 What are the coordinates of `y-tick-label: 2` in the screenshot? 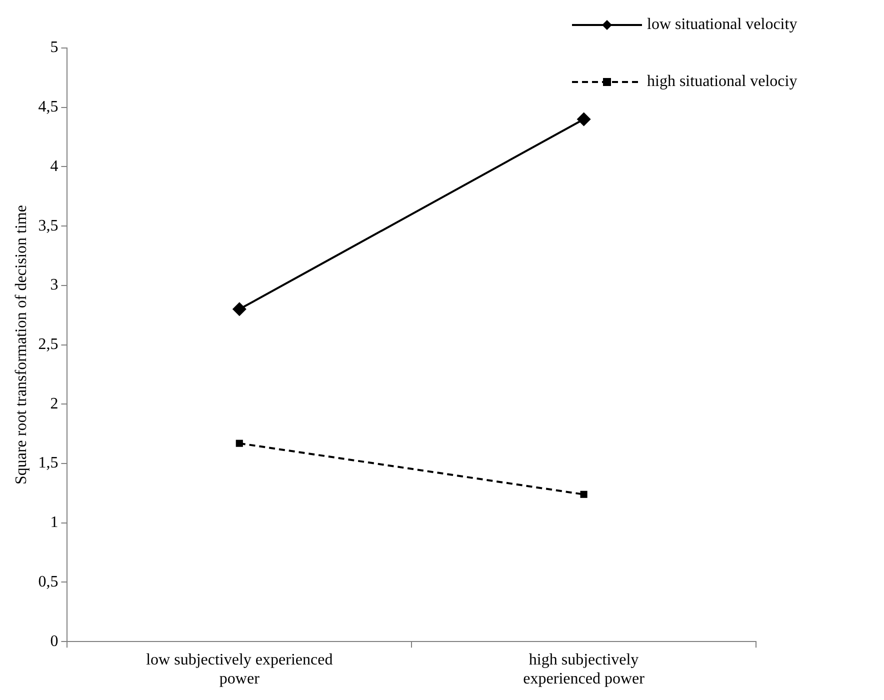 It's located at (54, 403).